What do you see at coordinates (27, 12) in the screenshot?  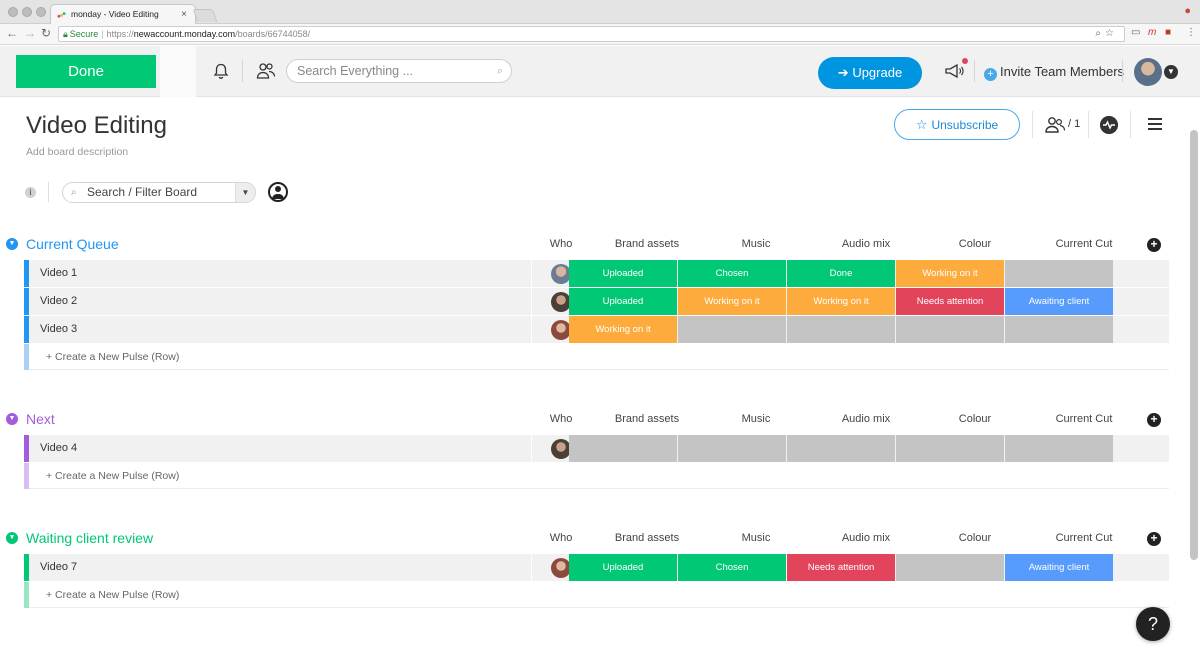 I see `window-minimize-button` at bounding box center [27, 12].